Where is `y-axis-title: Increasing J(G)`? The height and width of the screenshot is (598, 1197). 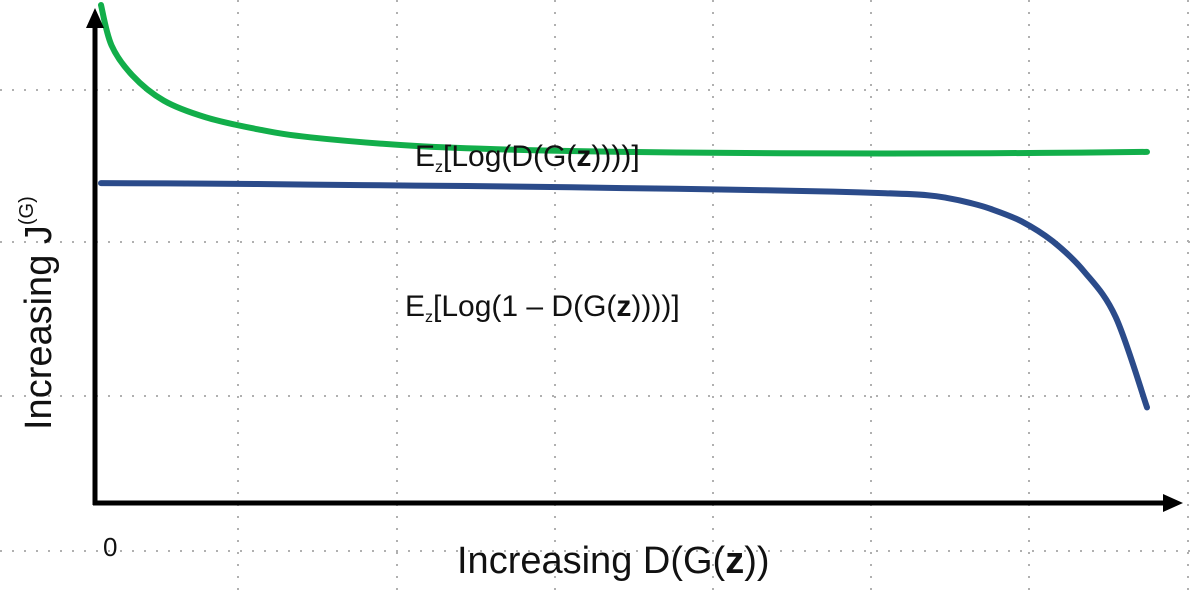
y-axis-title: Increasing J(G) is located at coordinates (38, 313).